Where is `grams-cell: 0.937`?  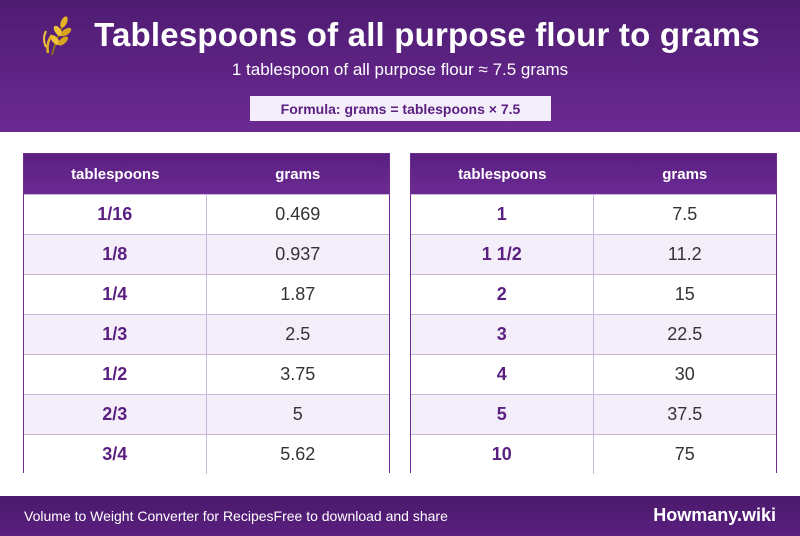
grams-cell: 0.937 is located at coordinates (298, 254).